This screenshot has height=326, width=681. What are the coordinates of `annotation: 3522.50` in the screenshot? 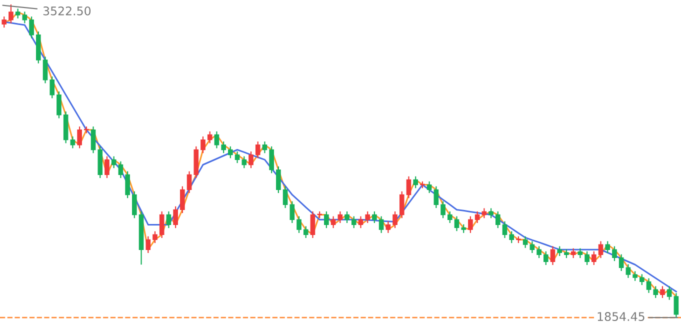 It's located at (67, 11).